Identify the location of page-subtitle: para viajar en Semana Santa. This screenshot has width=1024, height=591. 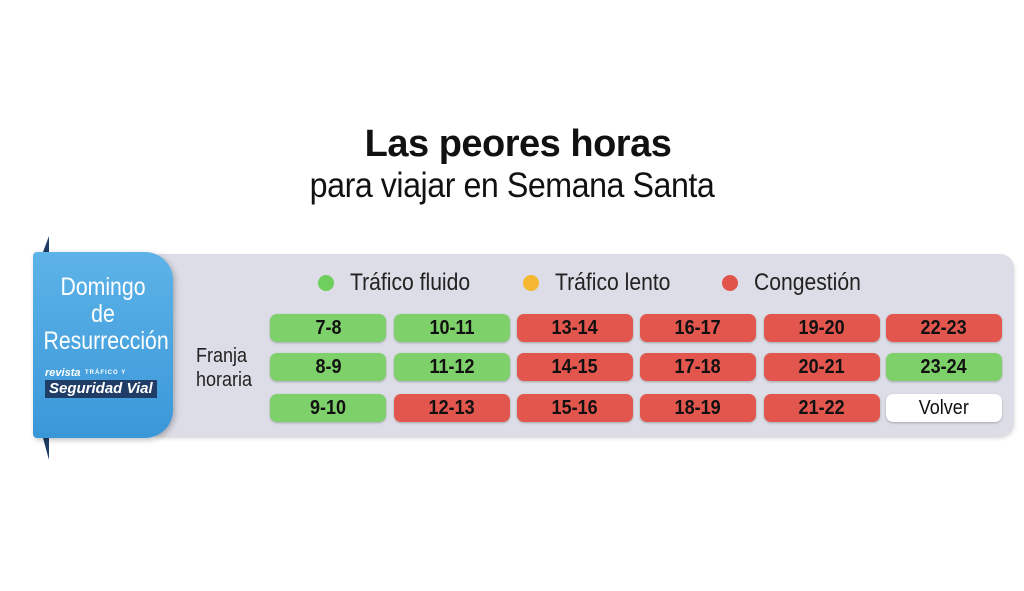
(512, 185).